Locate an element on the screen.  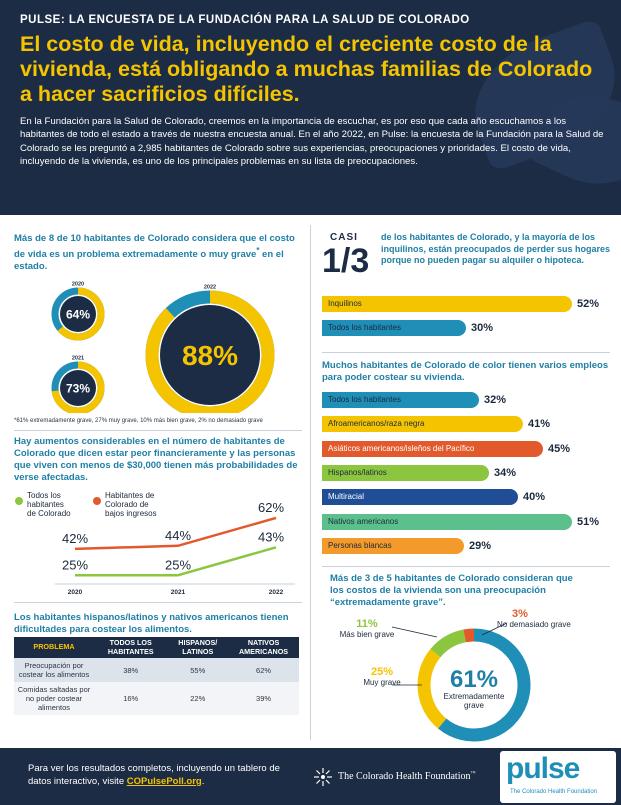
foundation-name: The Colorado Health Foundation™ is located at coordinates (407, 776).